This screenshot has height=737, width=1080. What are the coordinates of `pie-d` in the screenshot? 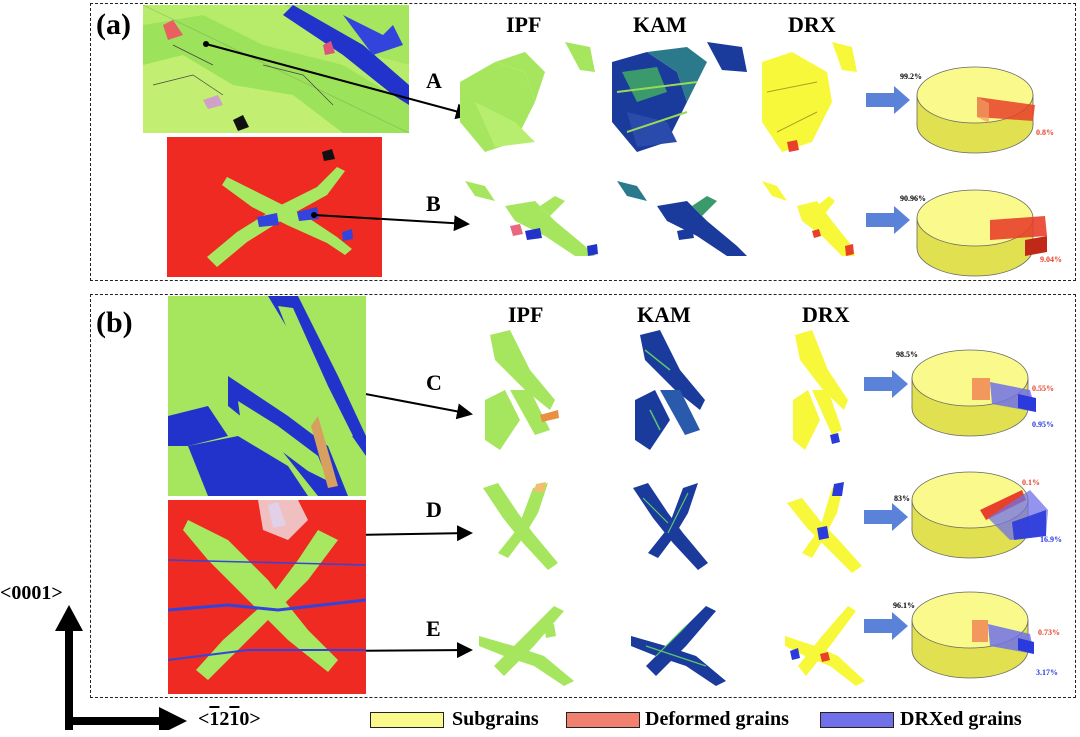 It's located at (979, 515).